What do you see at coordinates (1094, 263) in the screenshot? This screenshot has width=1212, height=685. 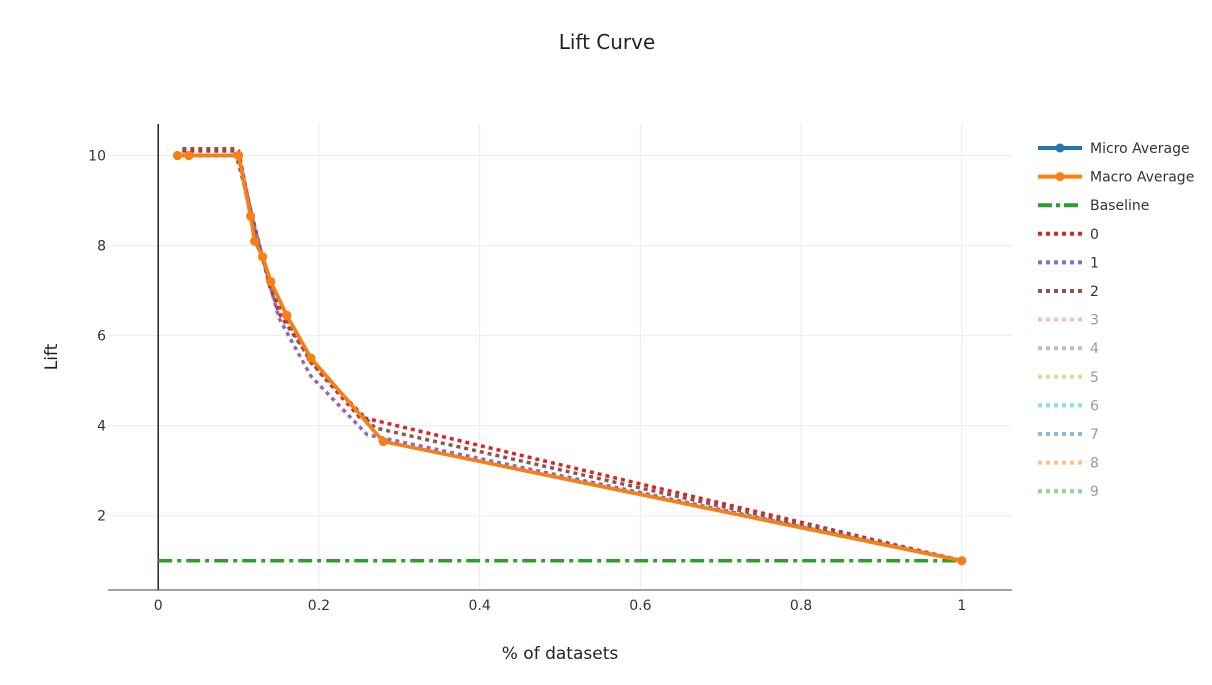 I see `legend-label: 1` at bounding box center [1094, 263].